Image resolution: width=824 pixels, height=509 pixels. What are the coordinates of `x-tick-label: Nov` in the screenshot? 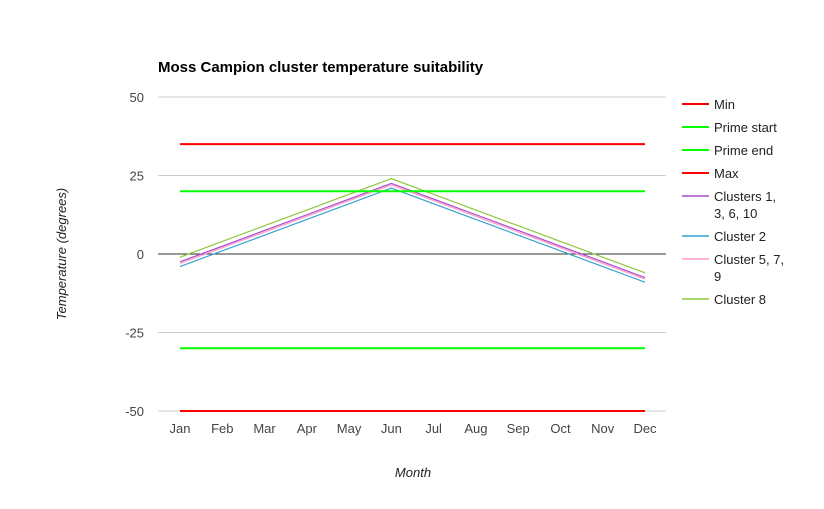 It's located at (603, 428).